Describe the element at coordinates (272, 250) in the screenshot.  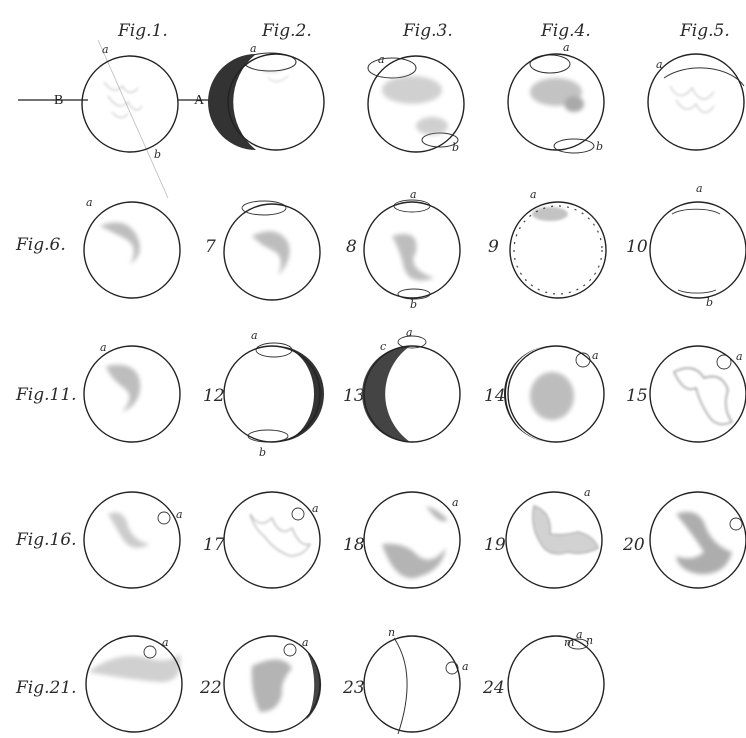
I see `fig-7-disc` at that location.